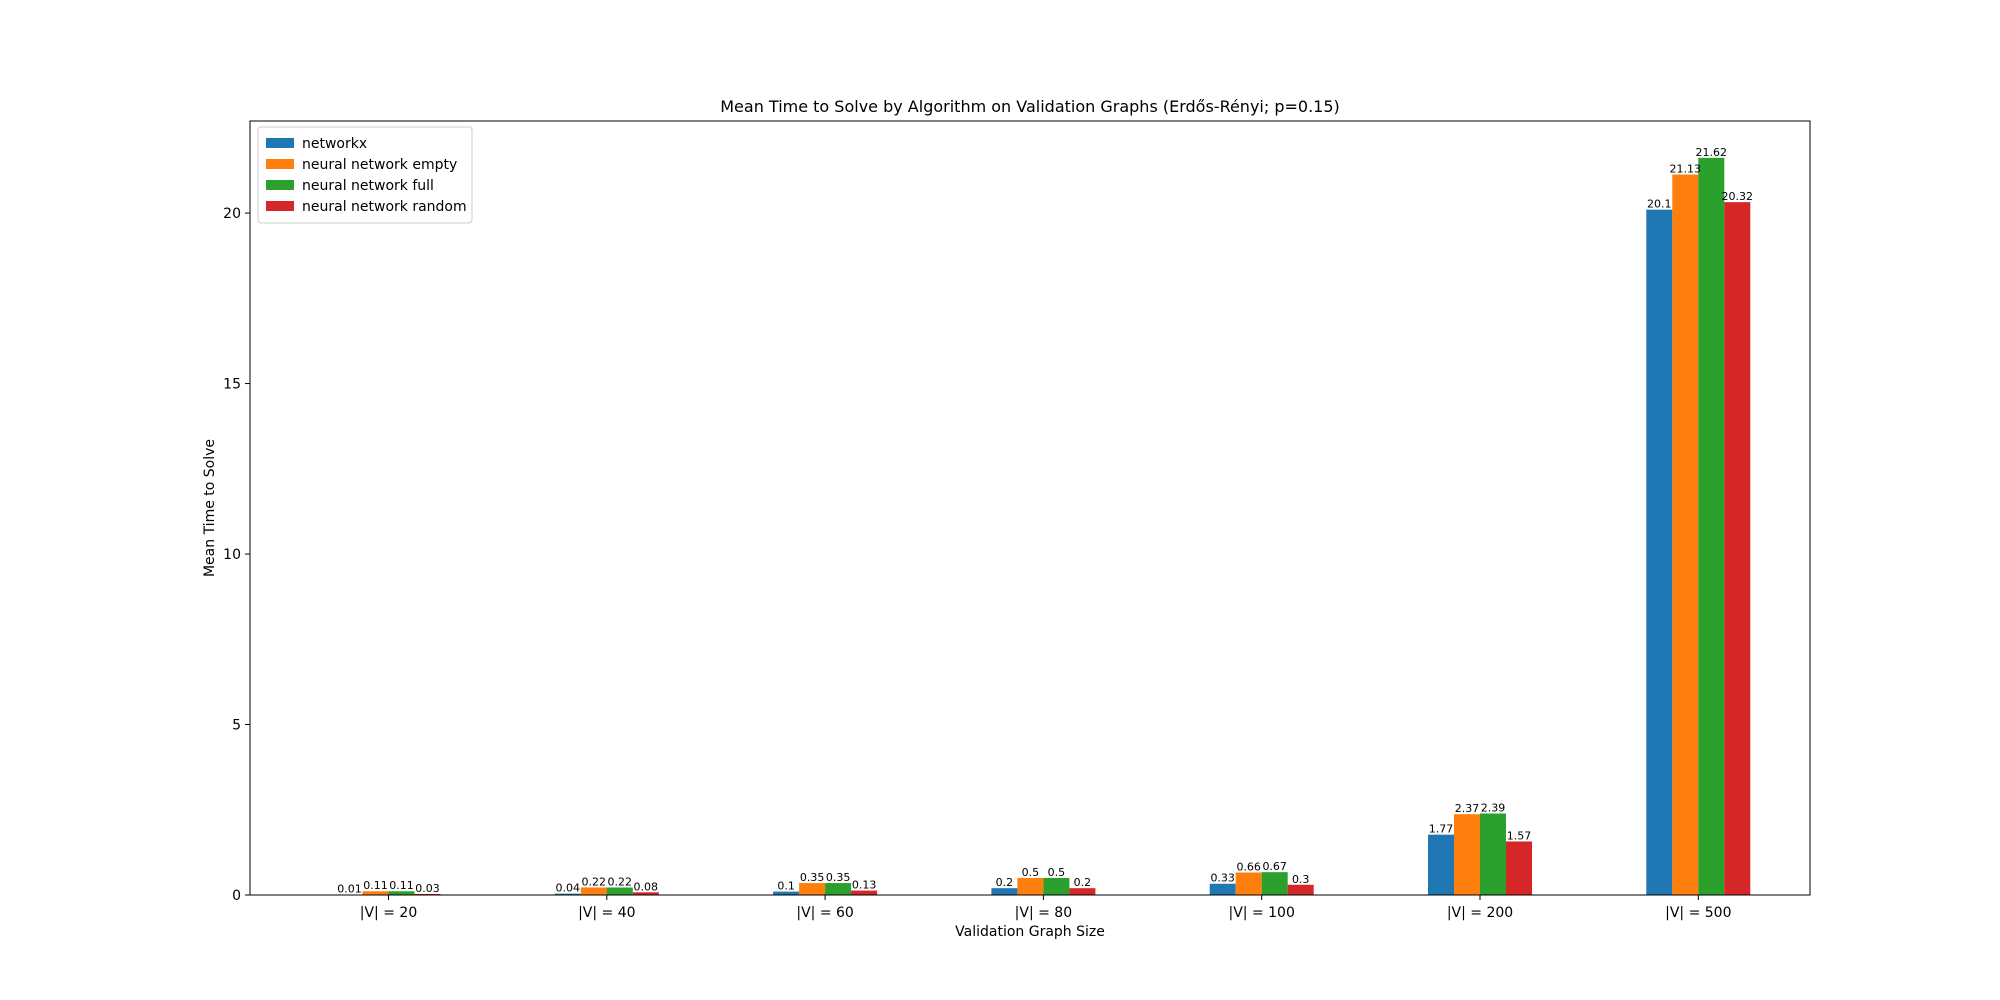 The width and height of the screenshot is (2000, 1000). Describe the element at coordinates (824, 913) in the screenshot. I see `x-tick-label: |V| = 60` at that location.